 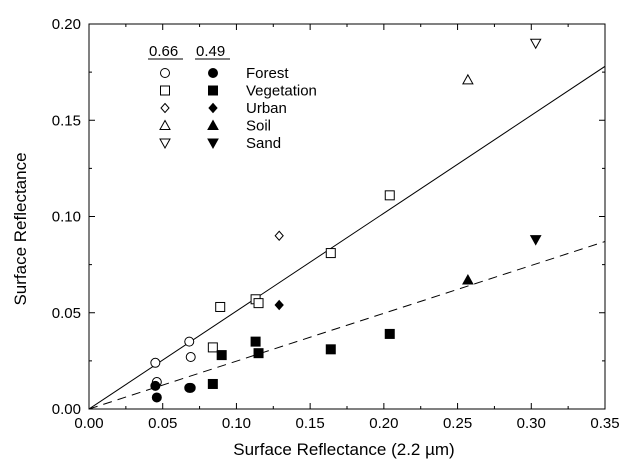 What do you see at coordinates (310, 423) in the screenshot?
I see `x-tick-label: 0.15` at bounding box center [310, 423].